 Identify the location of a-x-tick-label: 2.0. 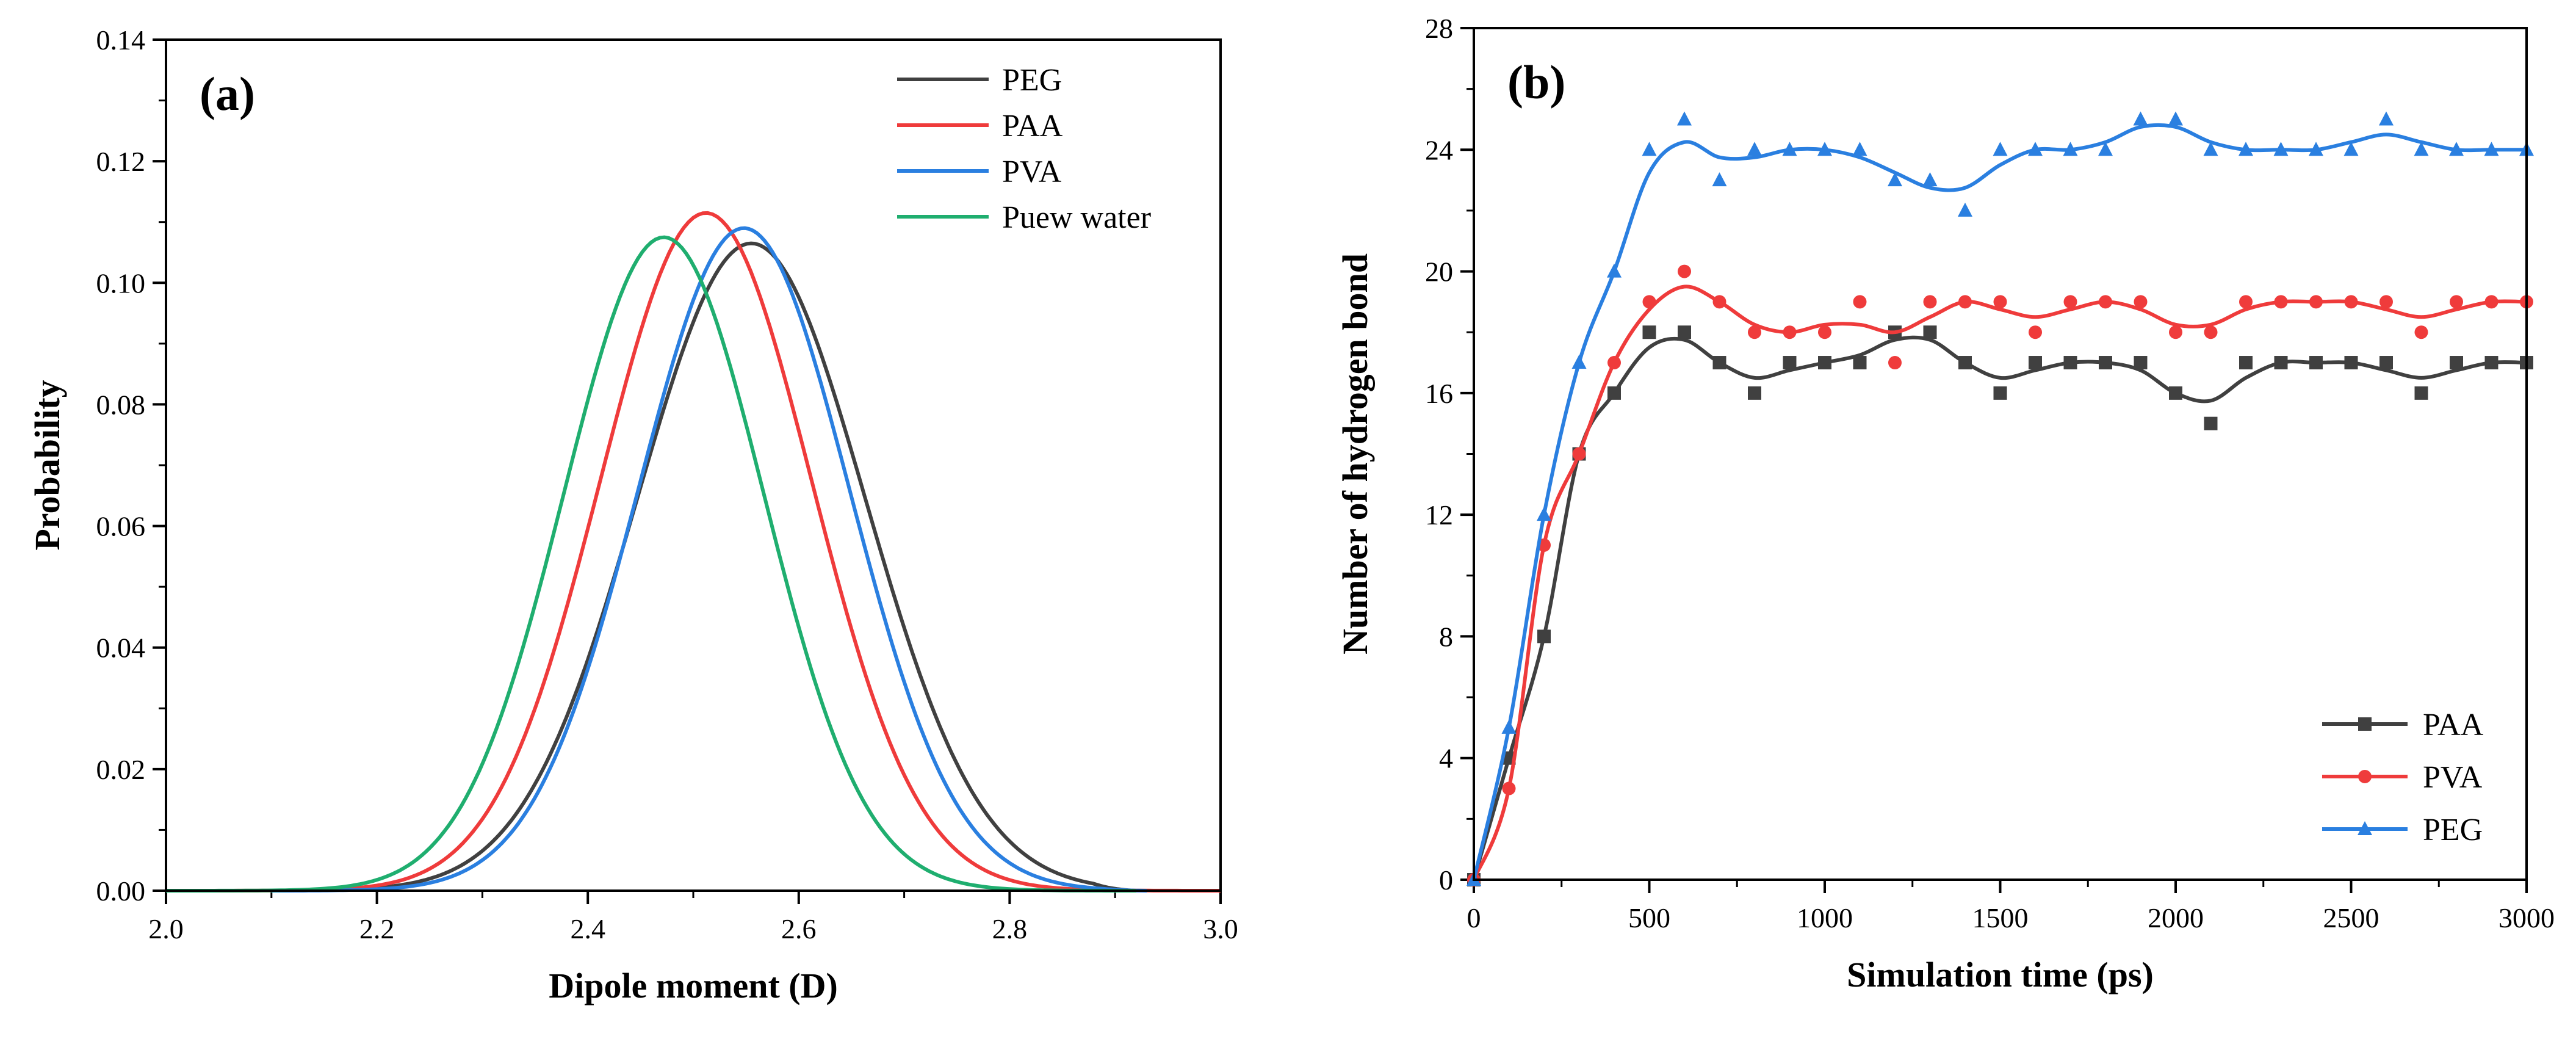
(166, 928).